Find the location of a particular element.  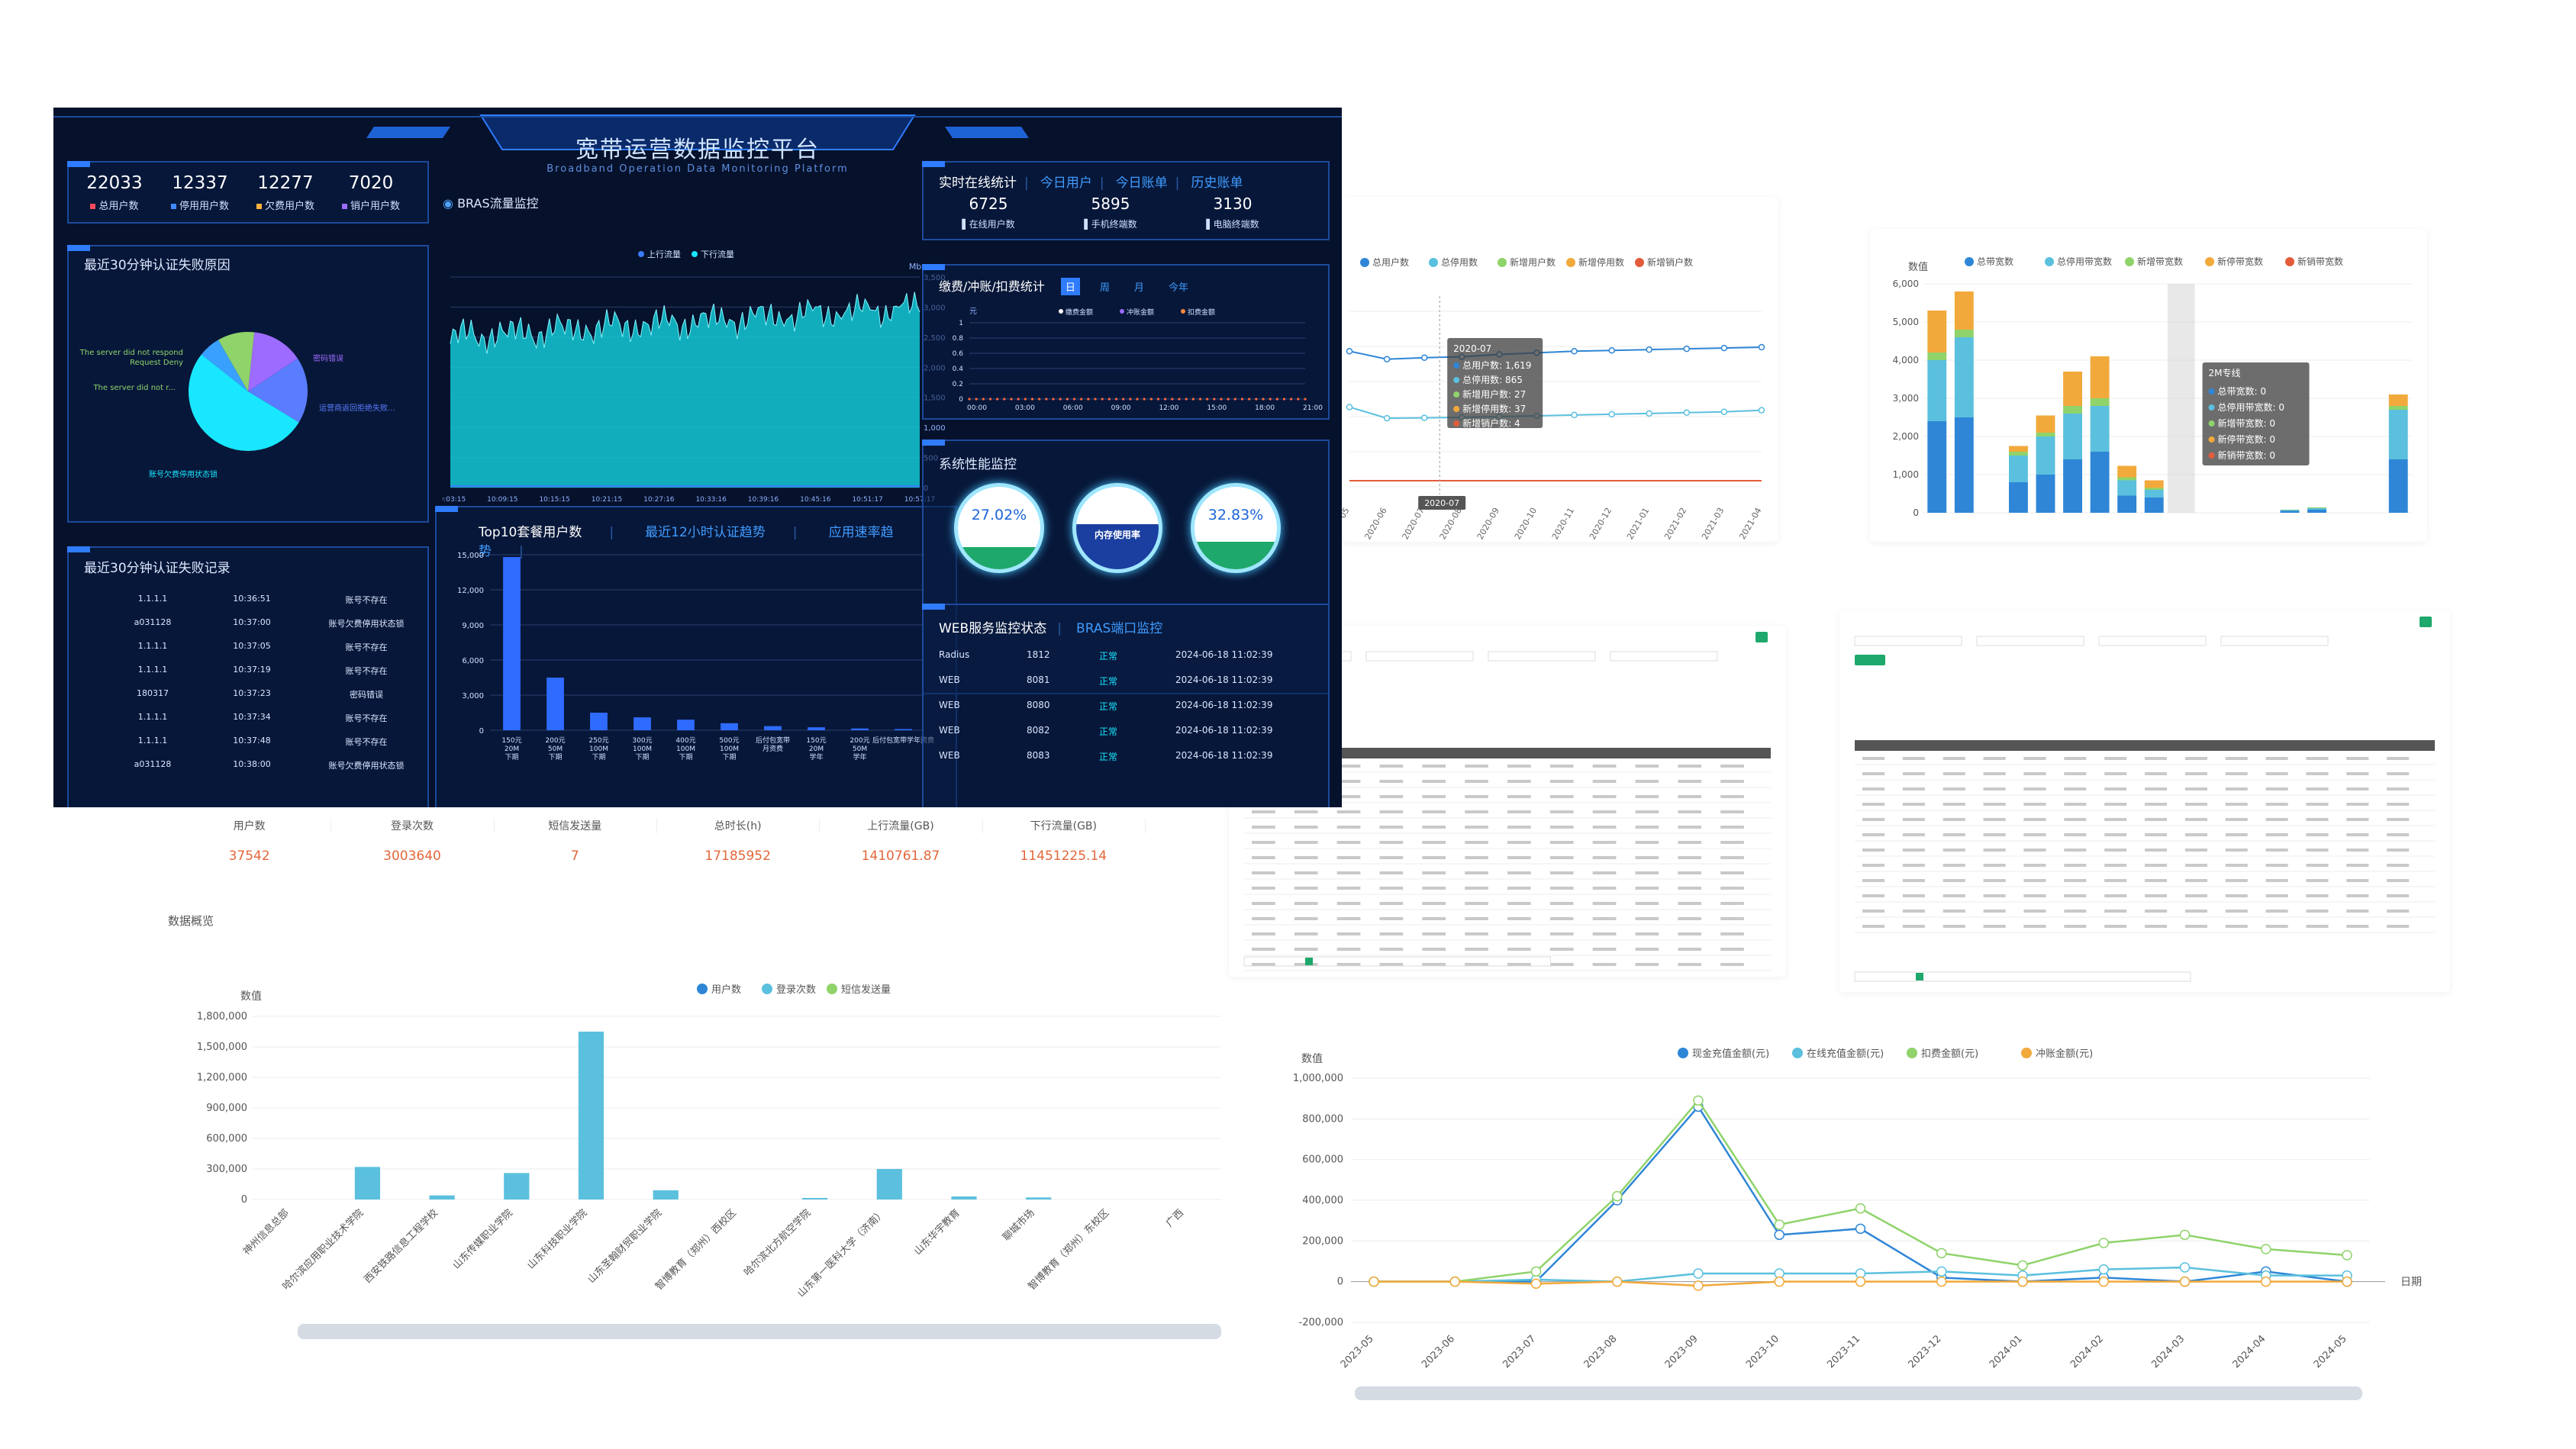

x-tick: 2023-08 is located at coordinates (1601, 1351).